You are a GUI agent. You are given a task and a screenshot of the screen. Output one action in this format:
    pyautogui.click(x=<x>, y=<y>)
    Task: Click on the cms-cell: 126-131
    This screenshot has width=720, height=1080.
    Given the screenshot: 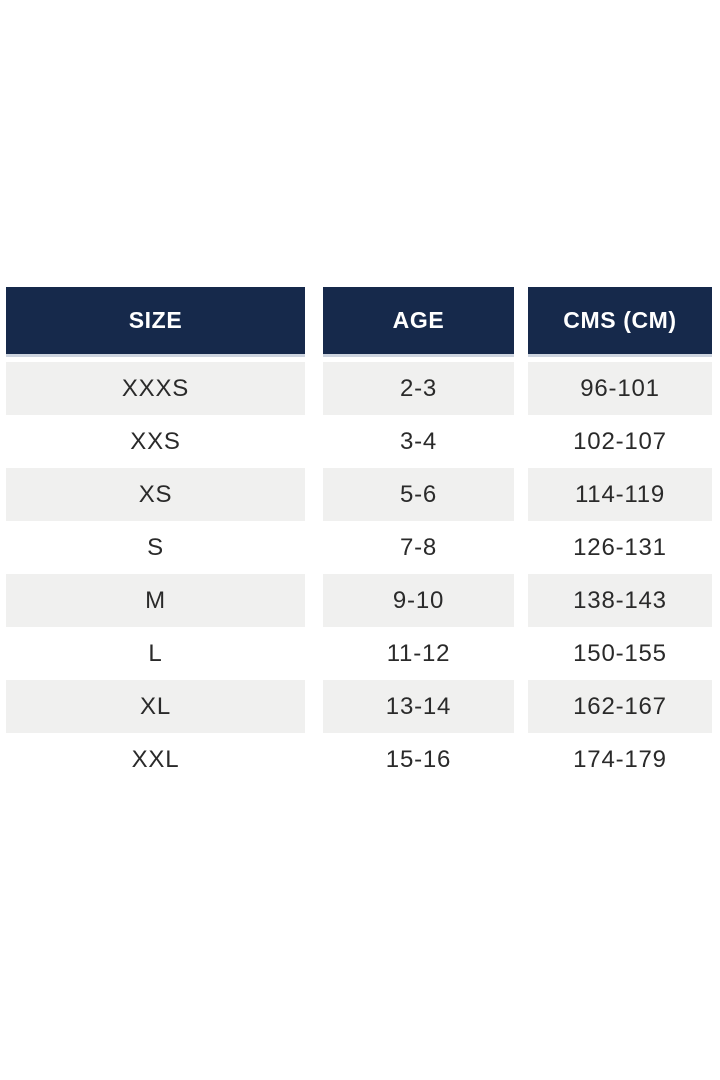 What is the action you would take?
    pyautogui.click(x=620, y=547)
    